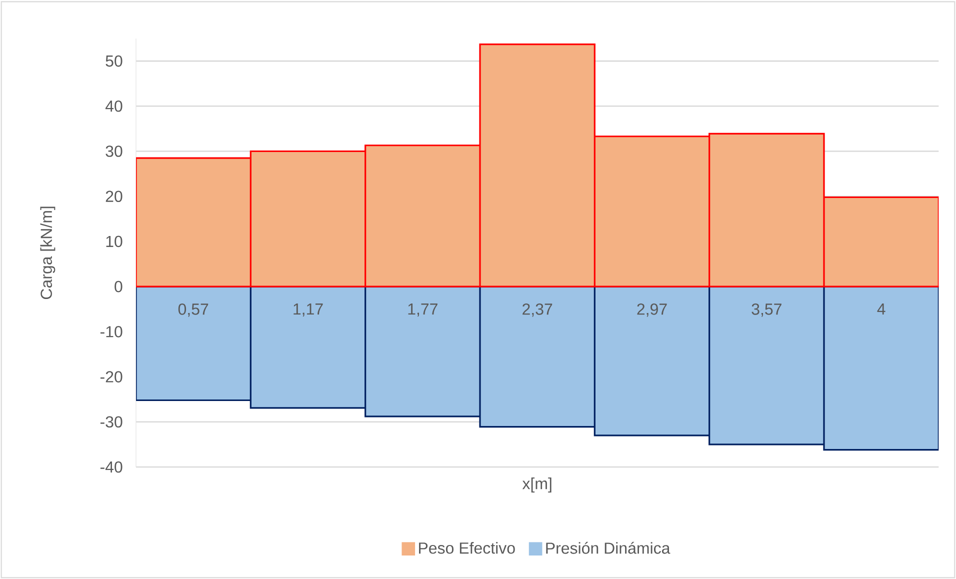  I want to click on x-tick-label: 0,57, so click(193, 310).